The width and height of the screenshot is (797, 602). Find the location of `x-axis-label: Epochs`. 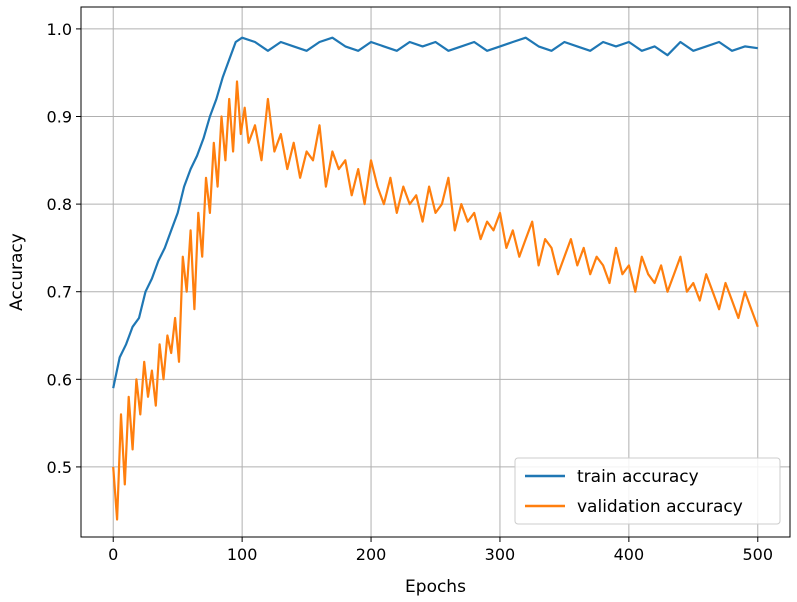

x-axis-label: Epochs is located at coordinates (435, 587).